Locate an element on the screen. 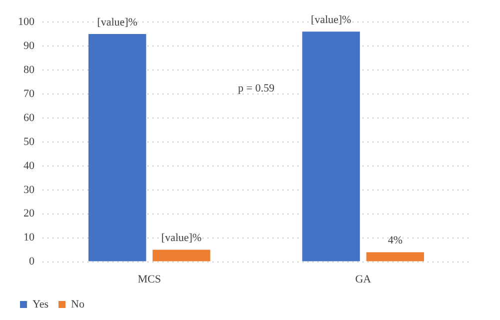 The width and height of the screenshot is (500, 320). y-tick-label: 90 is located at coordinates (29, 46).